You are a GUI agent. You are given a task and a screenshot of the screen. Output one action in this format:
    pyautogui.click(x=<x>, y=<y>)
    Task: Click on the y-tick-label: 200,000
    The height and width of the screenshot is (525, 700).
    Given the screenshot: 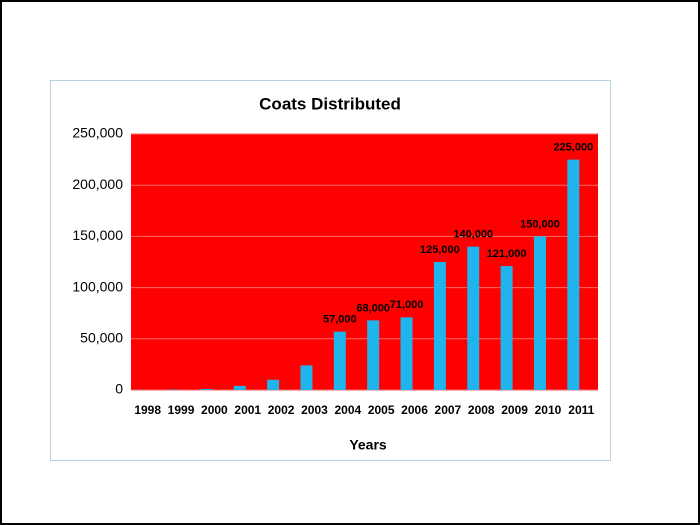 What is the action you would take?
    pyautogui.click(x=97, y=184)
    